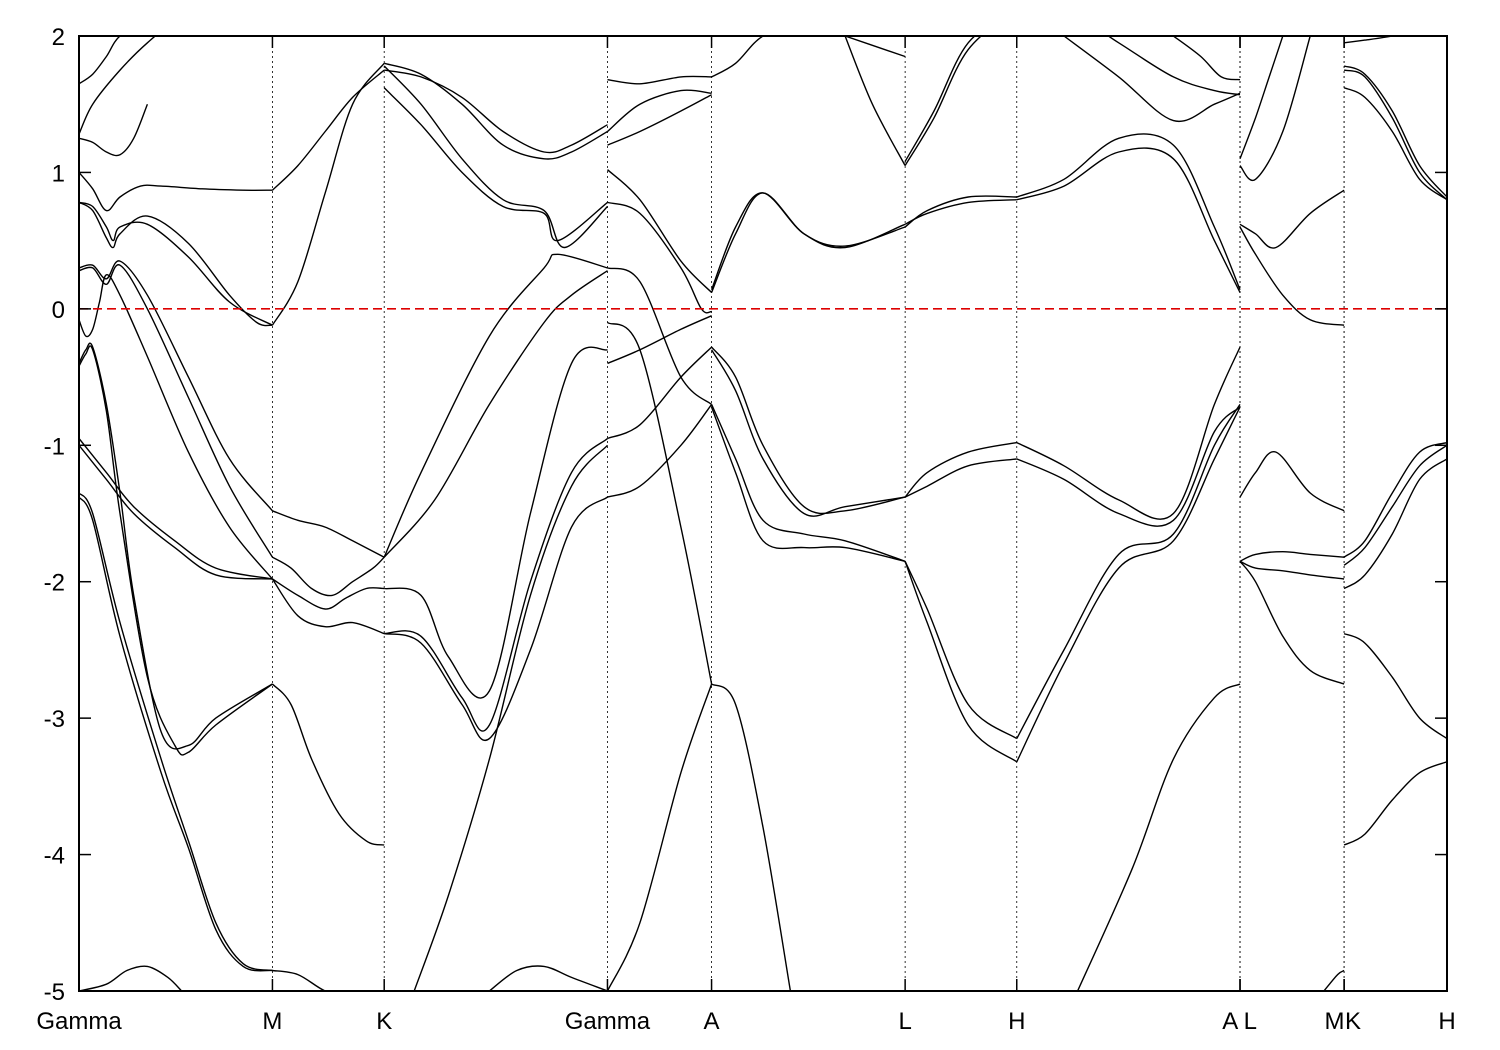  What do you see at coordinates (1016, 1021) in the screenshot?
I see `x-tick-label-h-6: H` at bounding box center [1016, 1021].